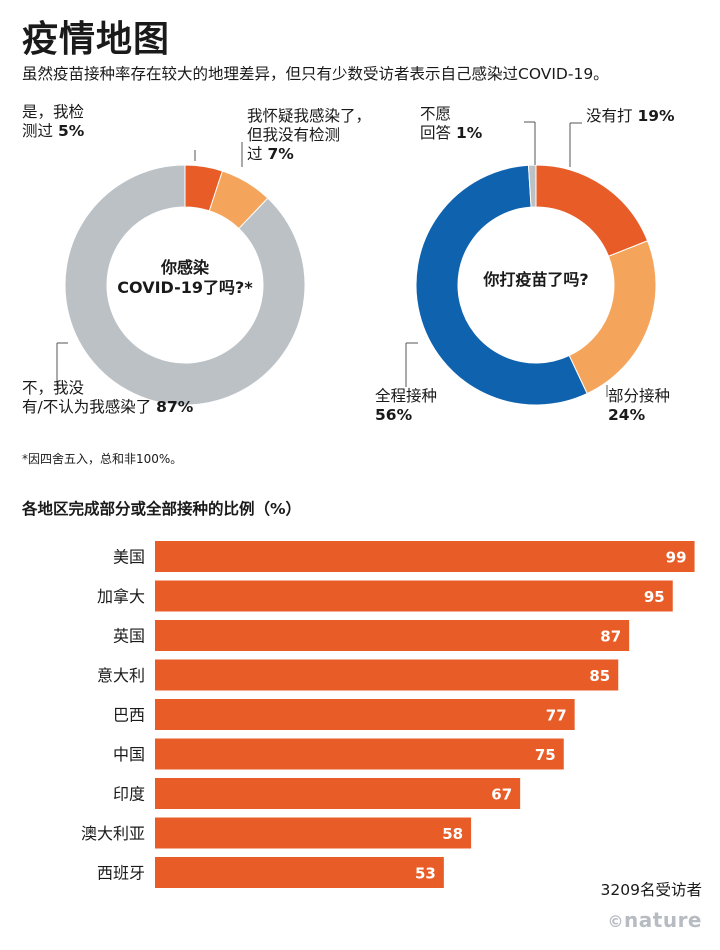 The height and width of the screenshot is (950, 720). I want to click on bar-category-label: 澳大利亚, so click(113, 833).